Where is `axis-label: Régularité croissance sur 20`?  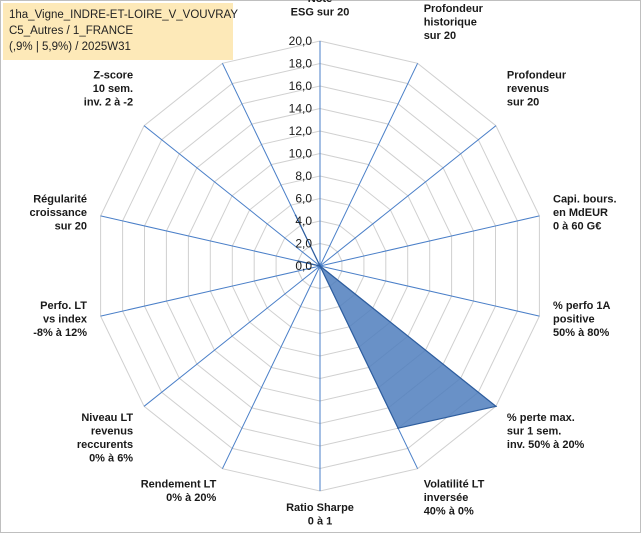 axis-label: Régularité croissance sur 20 is located at coordinates (58, 213).